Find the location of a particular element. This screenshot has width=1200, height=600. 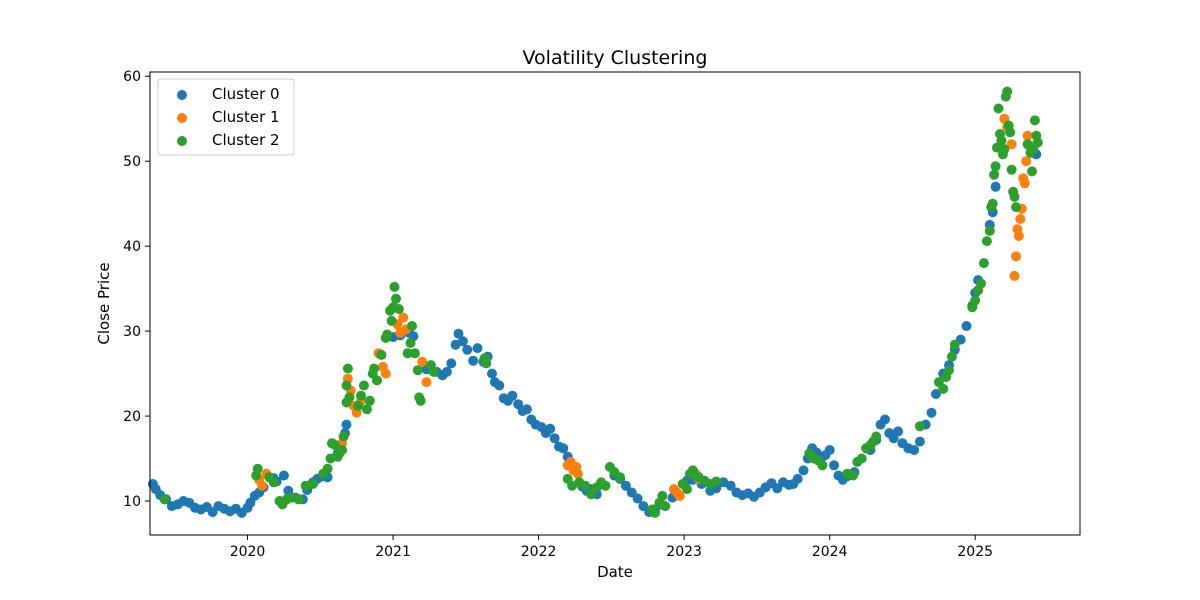

legend: Cluster 0 Cluster 1 Cluster 2 is located at coordinates (226, 117).